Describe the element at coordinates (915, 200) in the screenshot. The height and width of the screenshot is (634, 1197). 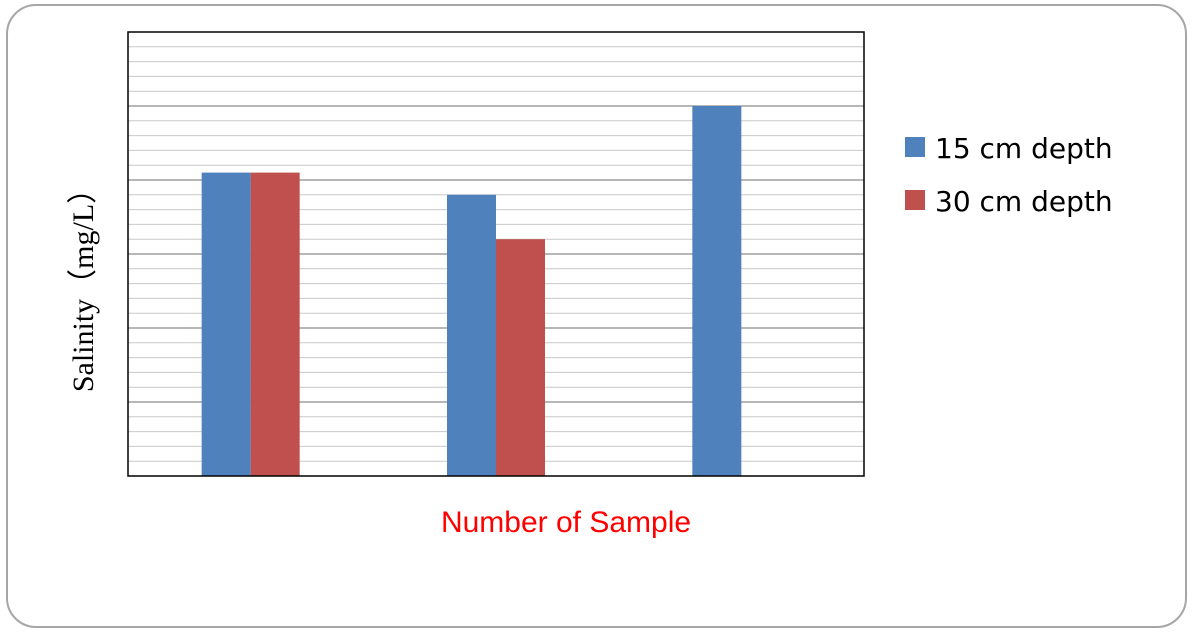
I see `legend-swatch-30cm` at that location.